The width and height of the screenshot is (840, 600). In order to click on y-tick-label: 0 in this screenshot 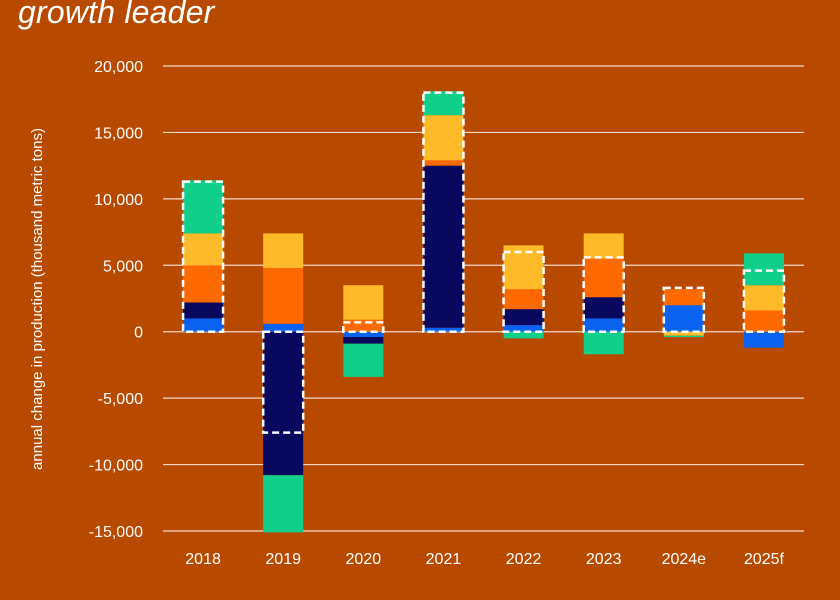, I will do `click(138, 333)`.